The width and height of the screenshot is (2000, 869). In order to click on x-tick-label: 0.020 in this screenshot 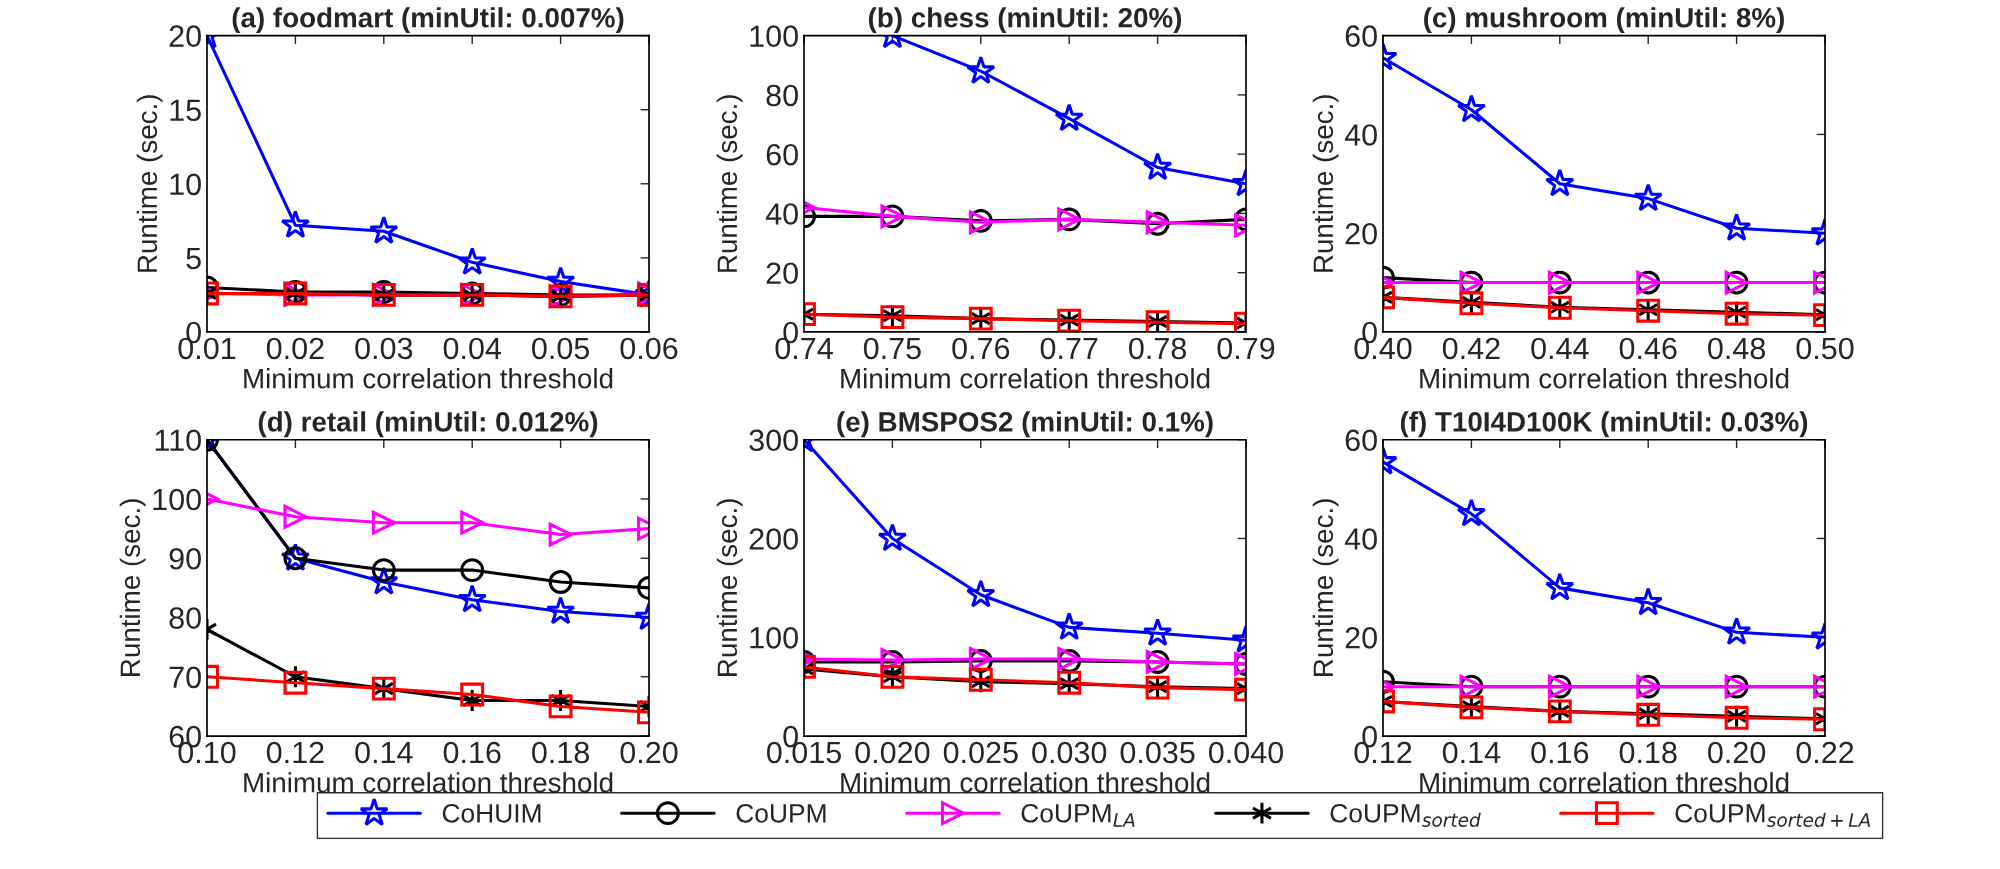, I will do `click(892, 752)`.